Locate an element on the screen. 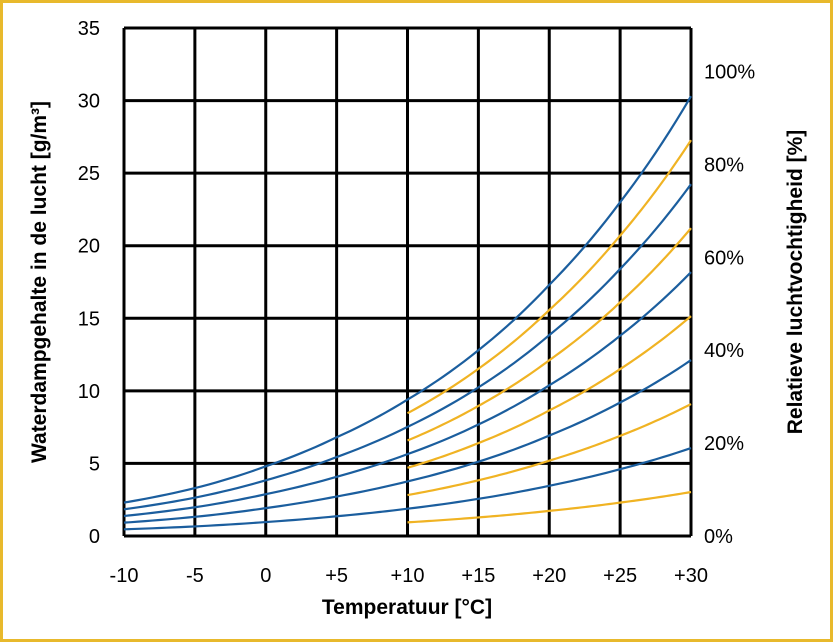 The width and height of the screenshot is (833, 642). series-line-20pct is located at coordinates (407, 488).